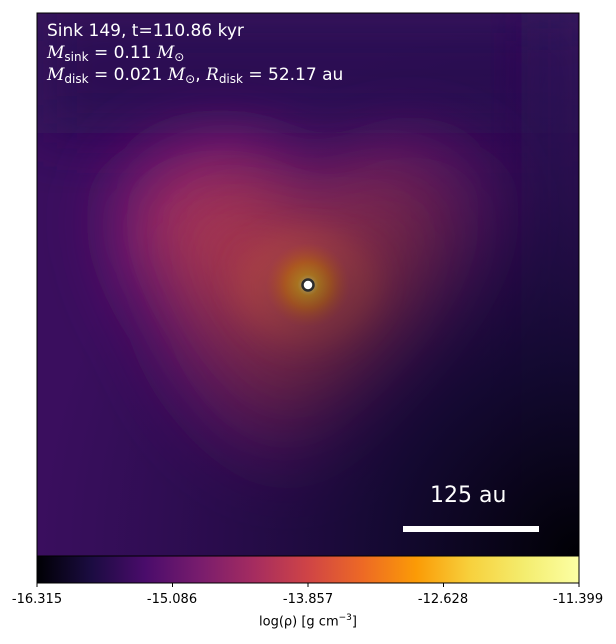  I want to click on scale-bar, so click(471, 529).